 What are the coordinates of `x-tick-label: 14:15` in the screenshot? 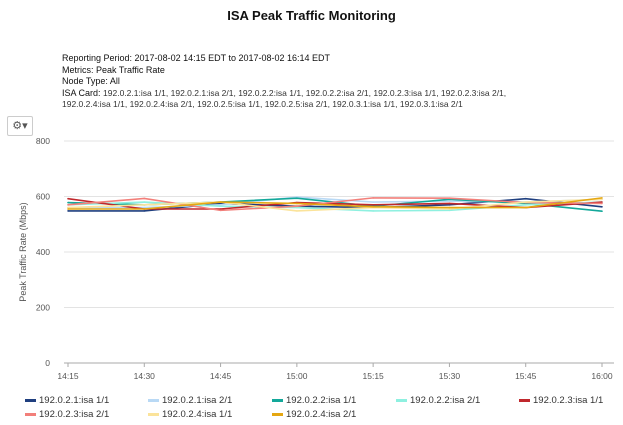 It's located at (68, 376).